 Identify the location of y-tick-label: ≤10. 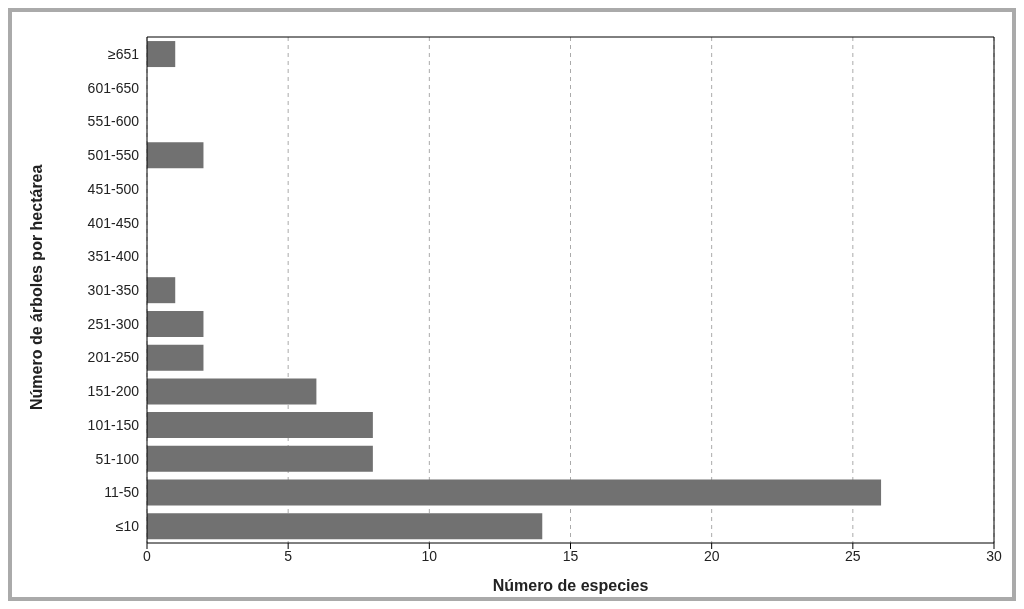
(127, 526).